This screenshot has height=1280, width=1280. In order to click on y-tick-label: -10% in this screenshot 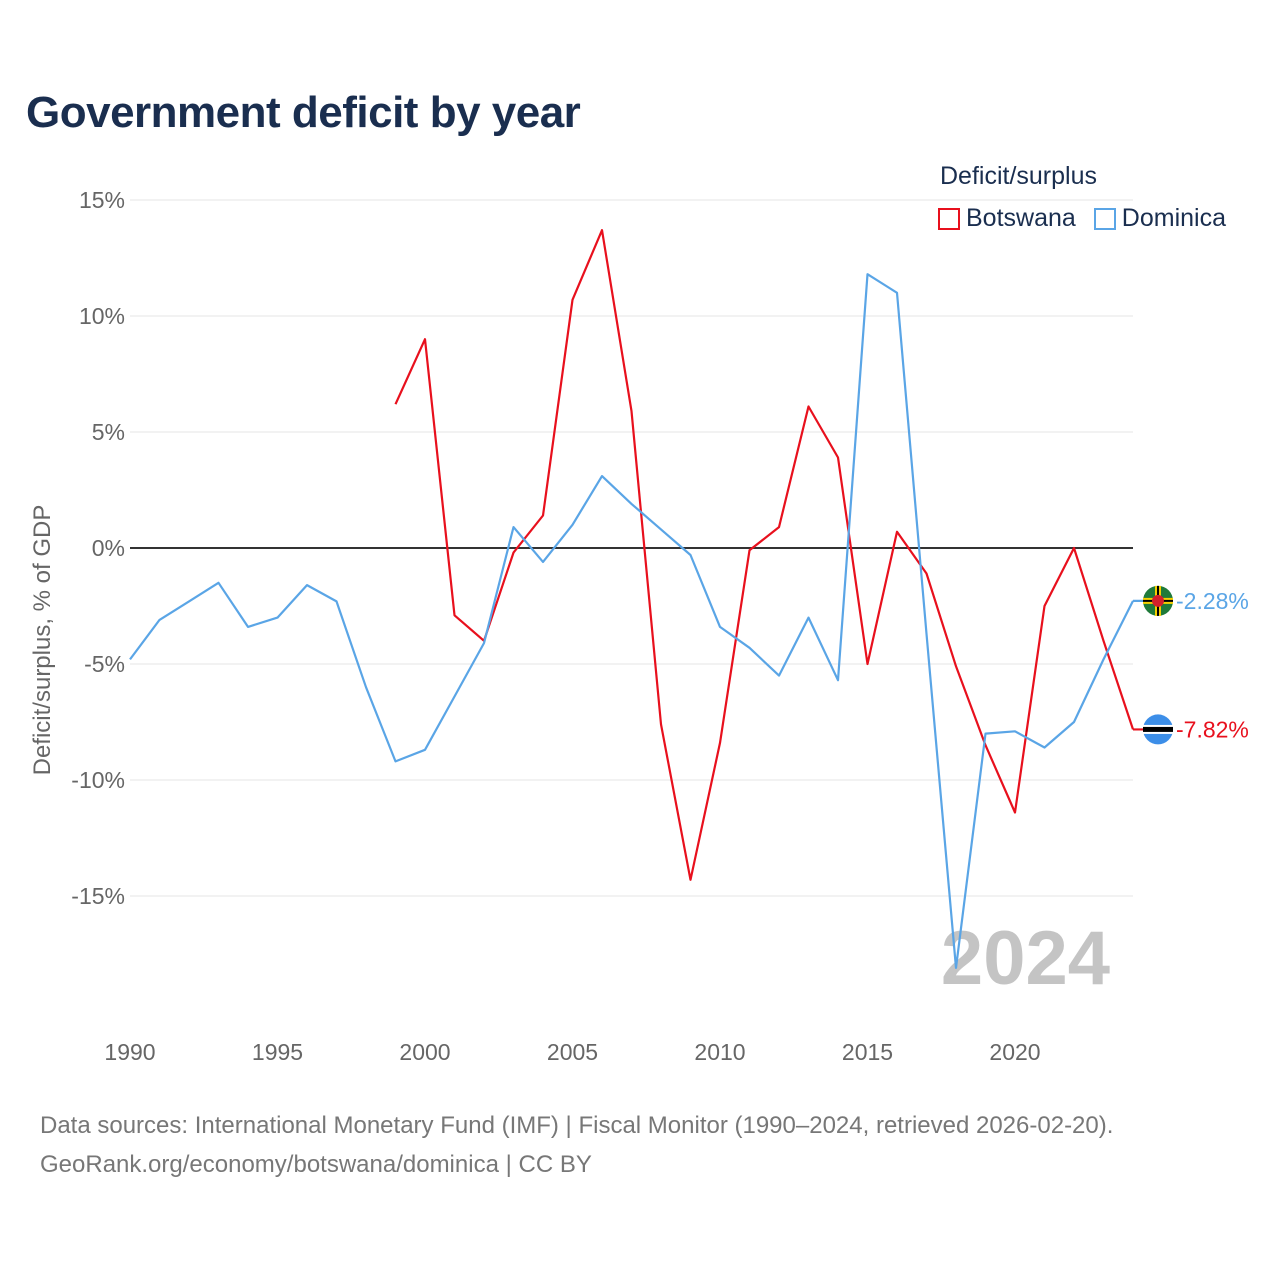, I will do `click(98, 780)`.